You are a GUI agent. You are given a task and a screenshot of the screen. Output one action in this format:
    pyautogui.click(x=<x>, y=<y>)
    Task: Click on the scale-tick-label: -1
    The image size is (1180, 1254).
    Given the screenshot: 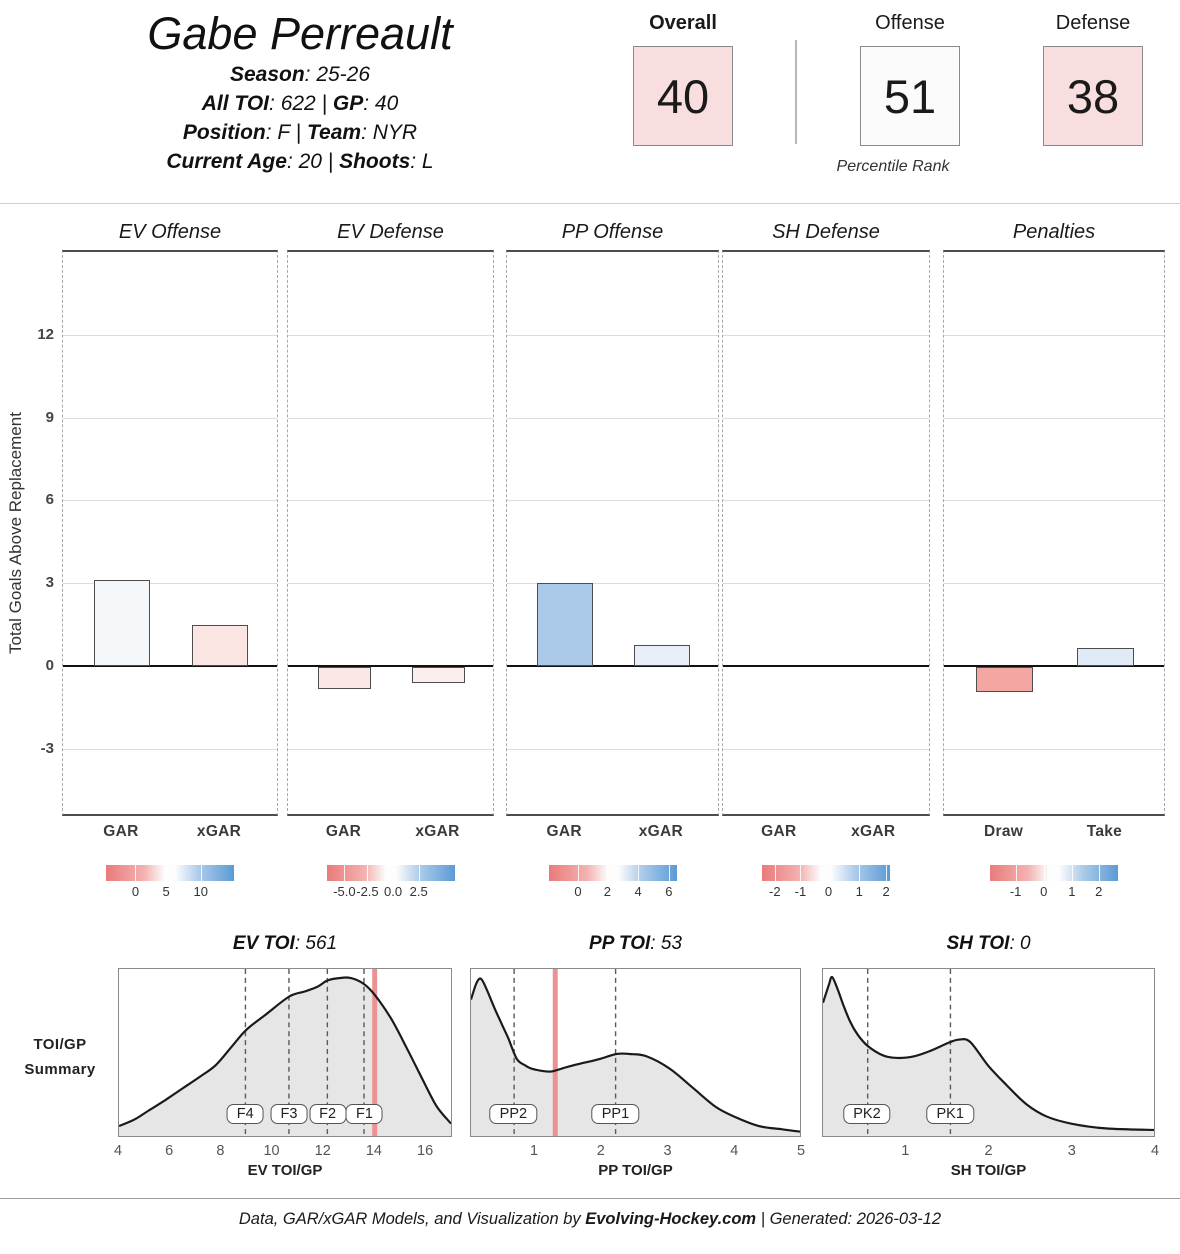 What is the action you would take?
    pyautogui.click(x=1015, y=891)
    